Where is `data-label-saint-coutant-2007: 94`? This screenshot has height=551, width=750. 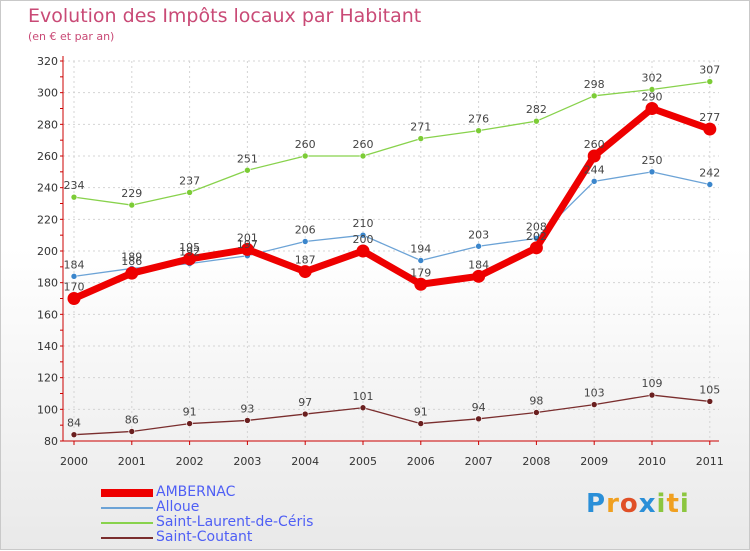
data-label-saint-coutant-2007: 94 is located at coordinates (479, 407).